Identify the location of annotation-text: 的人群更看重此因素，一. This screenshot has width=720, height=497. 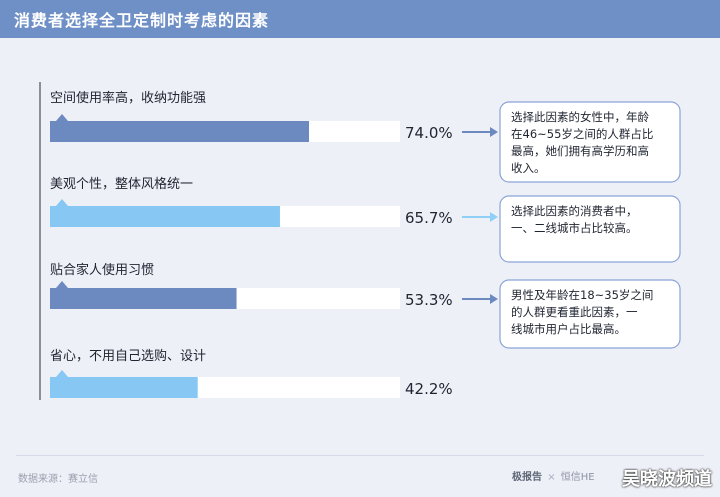
(574, 312).